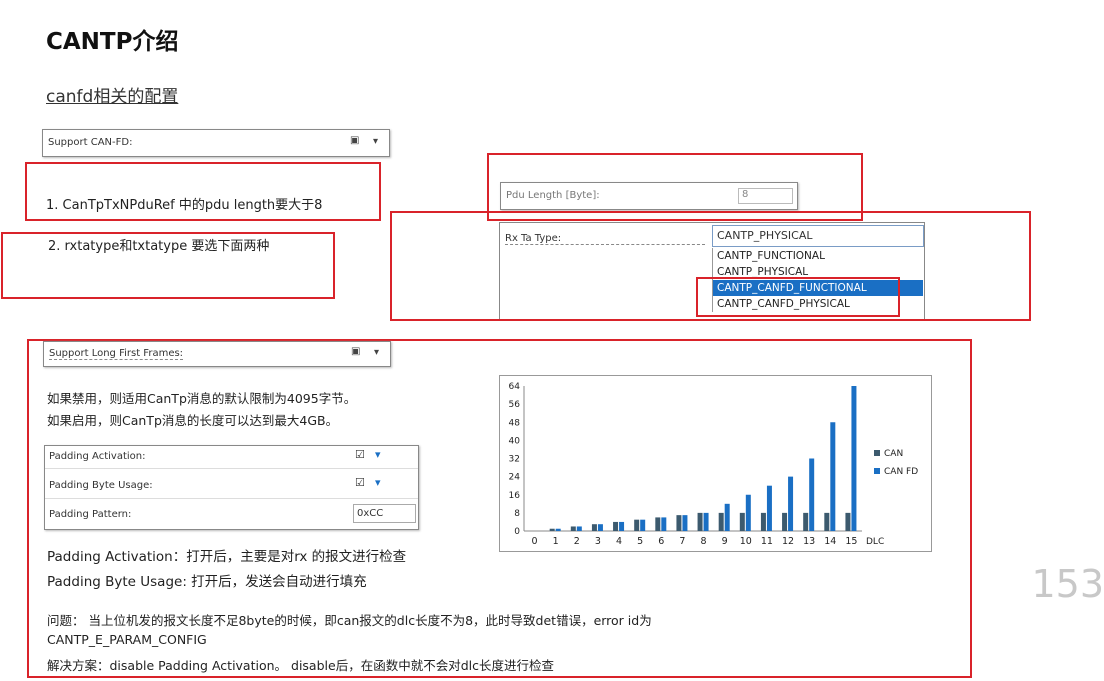 The width and height of the screenshot is (1104, 681). What do you see at coordinates (875, 542) in the screenshot?
I see `x-axis-label: DLC` at bounding box center [875, 542].